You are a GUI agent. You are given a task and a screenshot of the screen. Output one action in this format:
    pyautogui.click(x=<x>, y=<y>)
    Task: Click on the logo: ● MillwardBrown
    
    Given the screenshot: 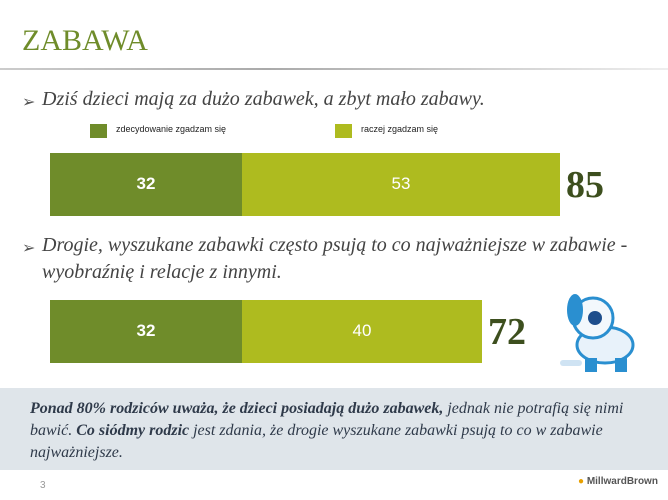 What is the action you would take?
    pyautogui.click(x=618, y=481)
    